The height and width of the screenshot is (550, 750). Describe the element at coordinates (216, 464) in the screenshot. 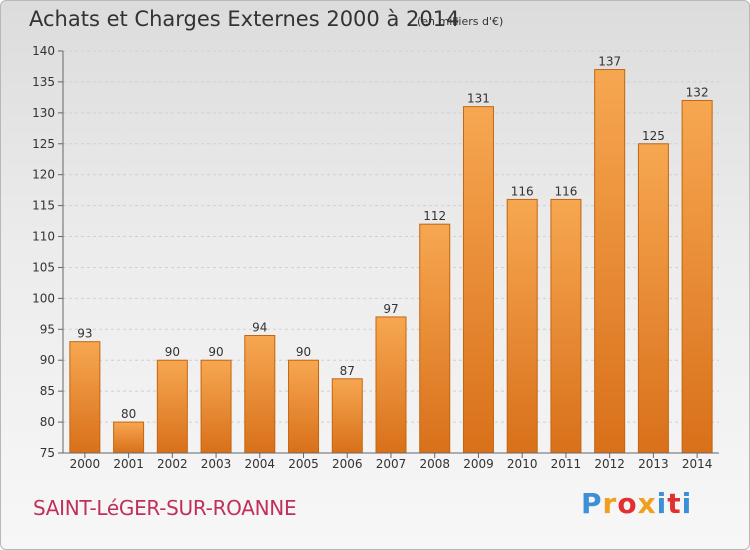

I see `x-tick-label-2003: 2003` at that location.